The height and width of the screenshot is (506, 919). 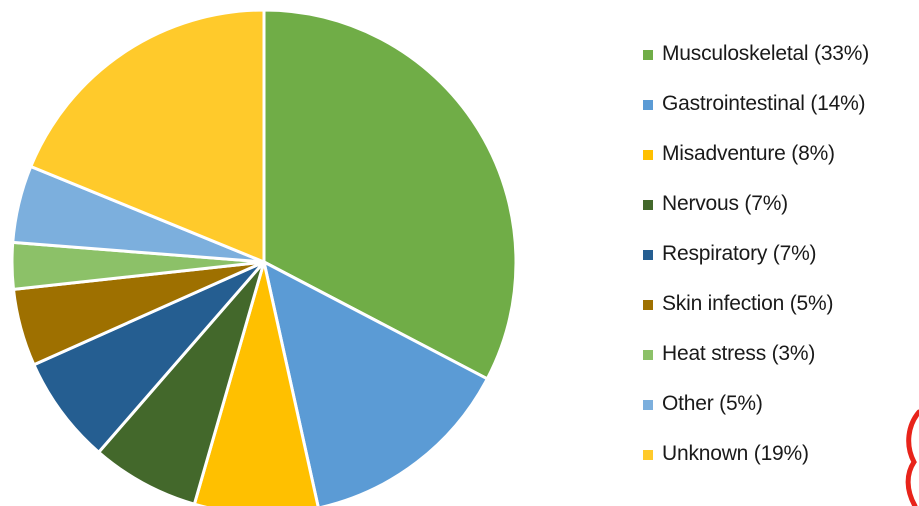 I want to click on legend-label: Musculoskeletal (33%), so click(x=766, y=53).